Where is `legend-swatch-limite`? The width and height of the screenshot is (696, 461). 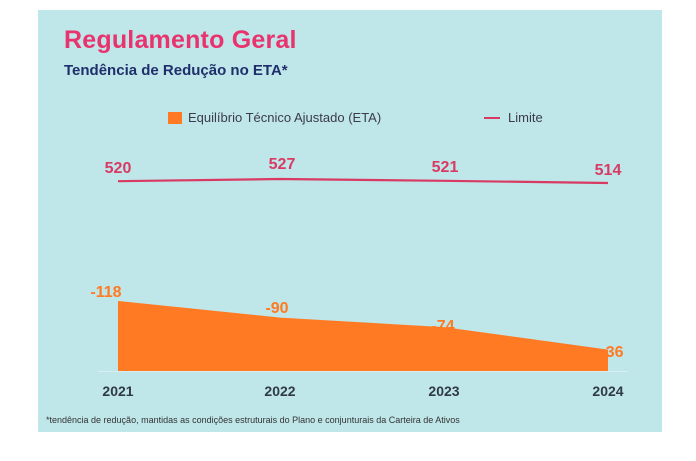
legend-swatch-limite is located at coordinates (492, 117).